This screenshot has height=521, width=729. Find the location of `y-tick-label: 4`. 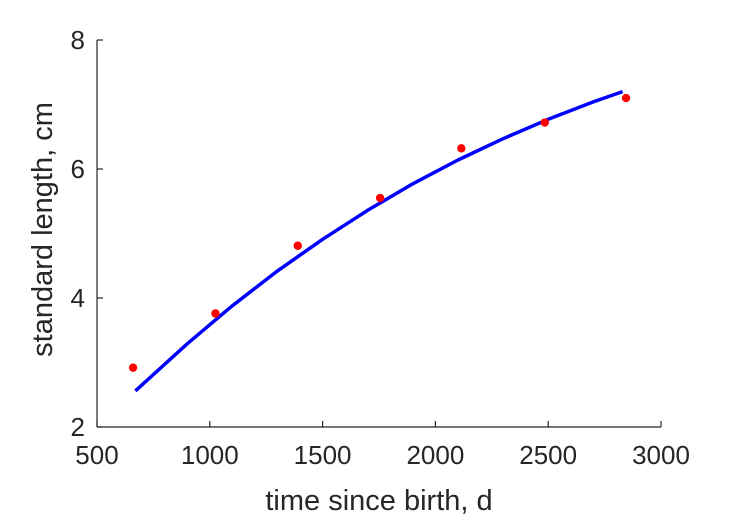

y-tick-label: 4 is located at coordinates (78, 298).